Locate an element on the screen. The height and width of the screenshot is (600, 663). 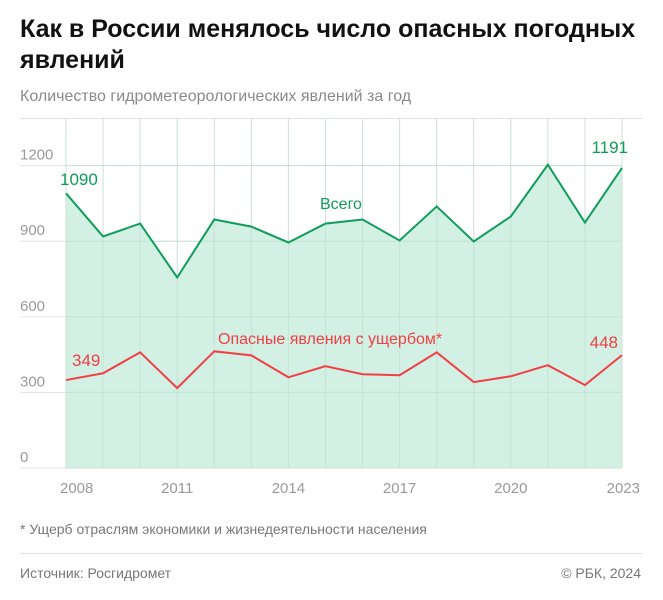
x-tick-label: 2020 is located at coordinates (510, 488).